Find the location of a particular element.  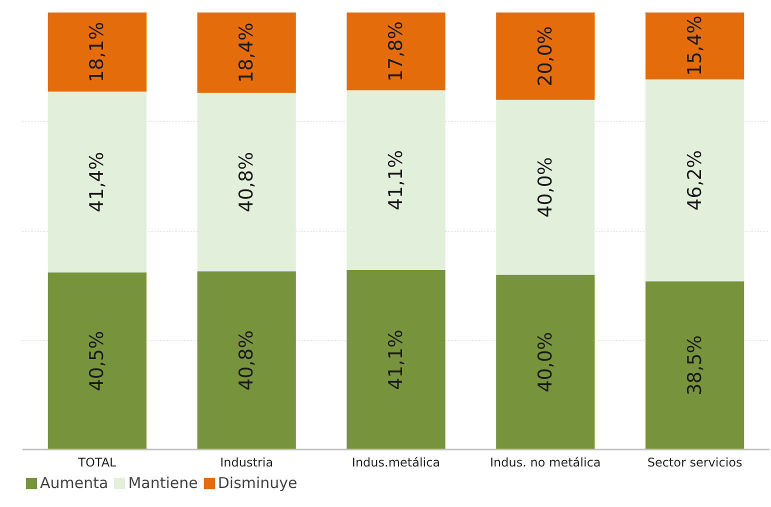

legend-label: Mantiene is located at coordinates (163, 483).